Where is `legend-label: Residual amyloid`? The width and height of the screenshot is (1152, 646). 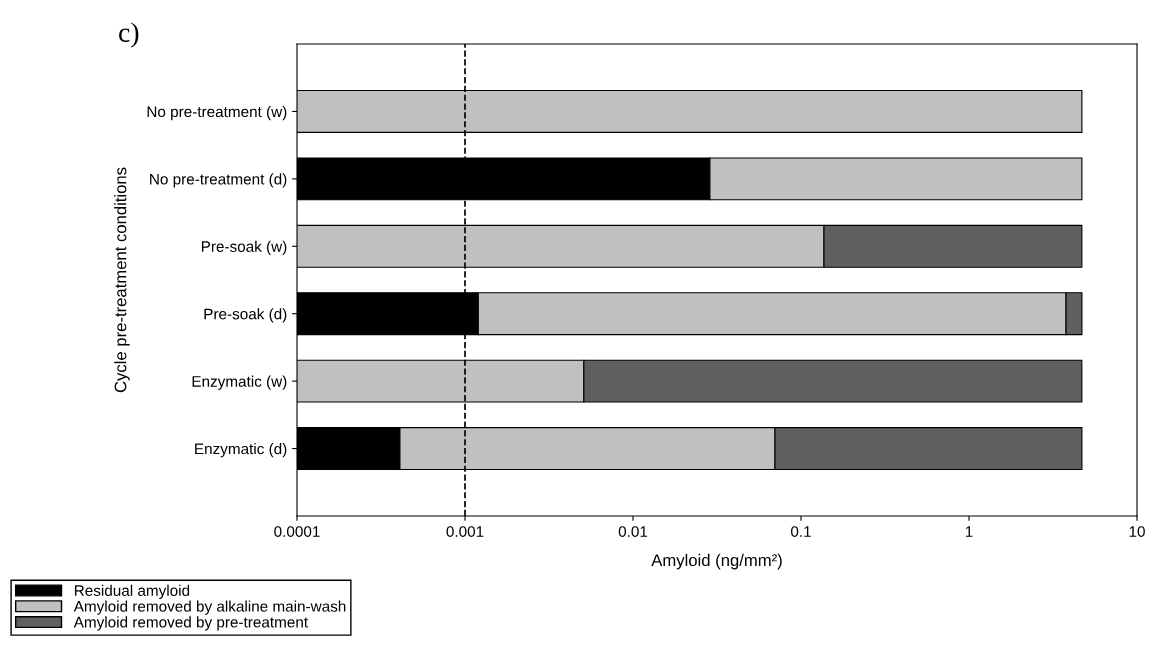 legend-label: Residual amyloid is located at coordinates (132, 592).